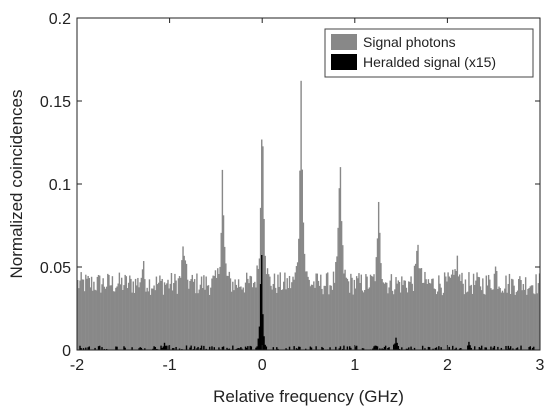 The height and width of the screenshot is (412, 544). I want to click on x-tick-label: -2, so click(77, 365).